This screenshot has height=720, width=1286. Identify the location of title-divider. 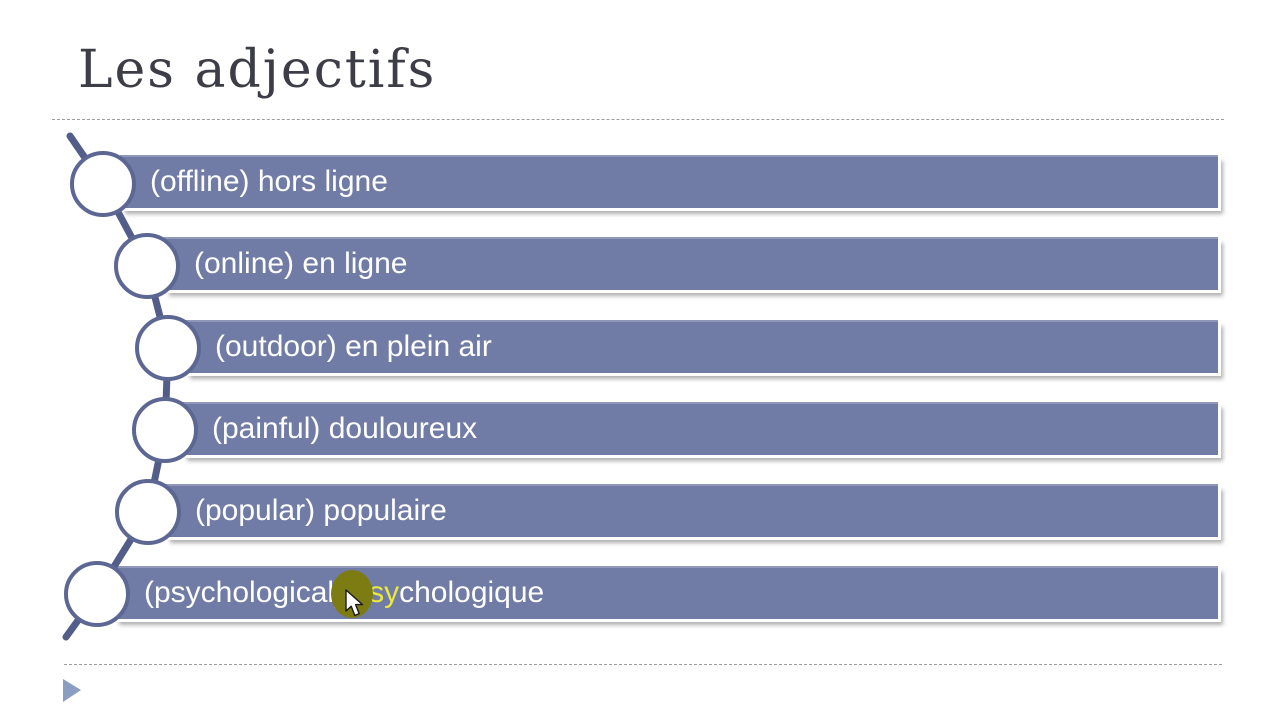
(638, 119).